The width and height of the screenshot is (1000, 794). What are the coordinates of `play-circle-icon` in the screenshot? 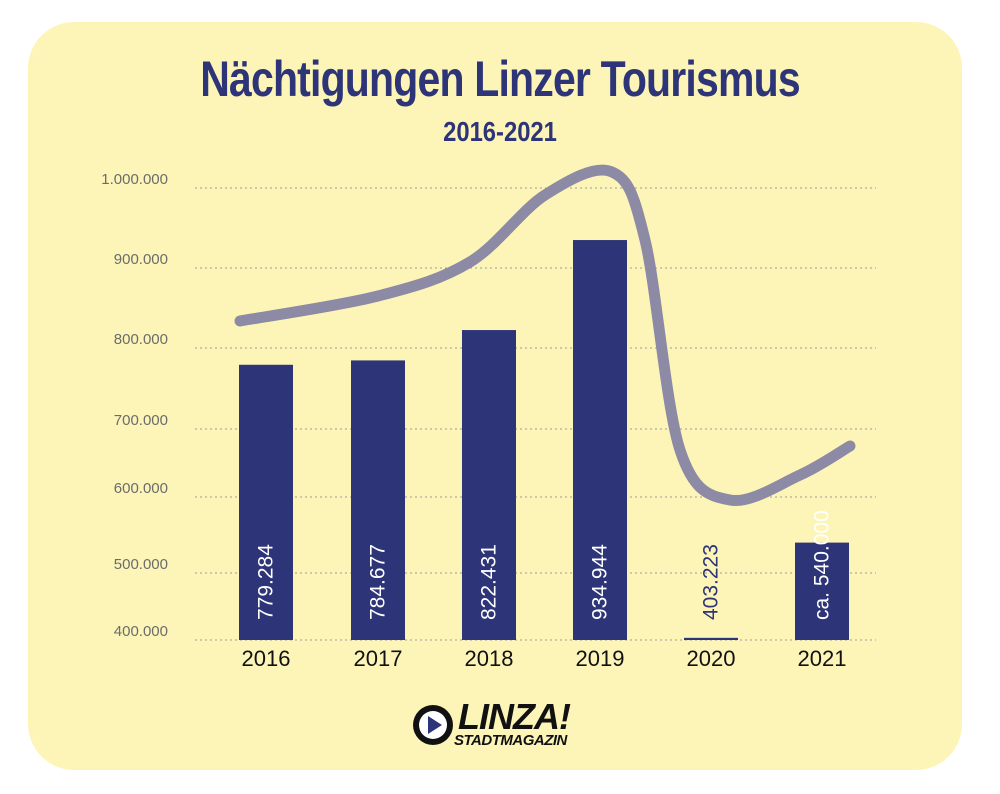 It's located at (433, 725).